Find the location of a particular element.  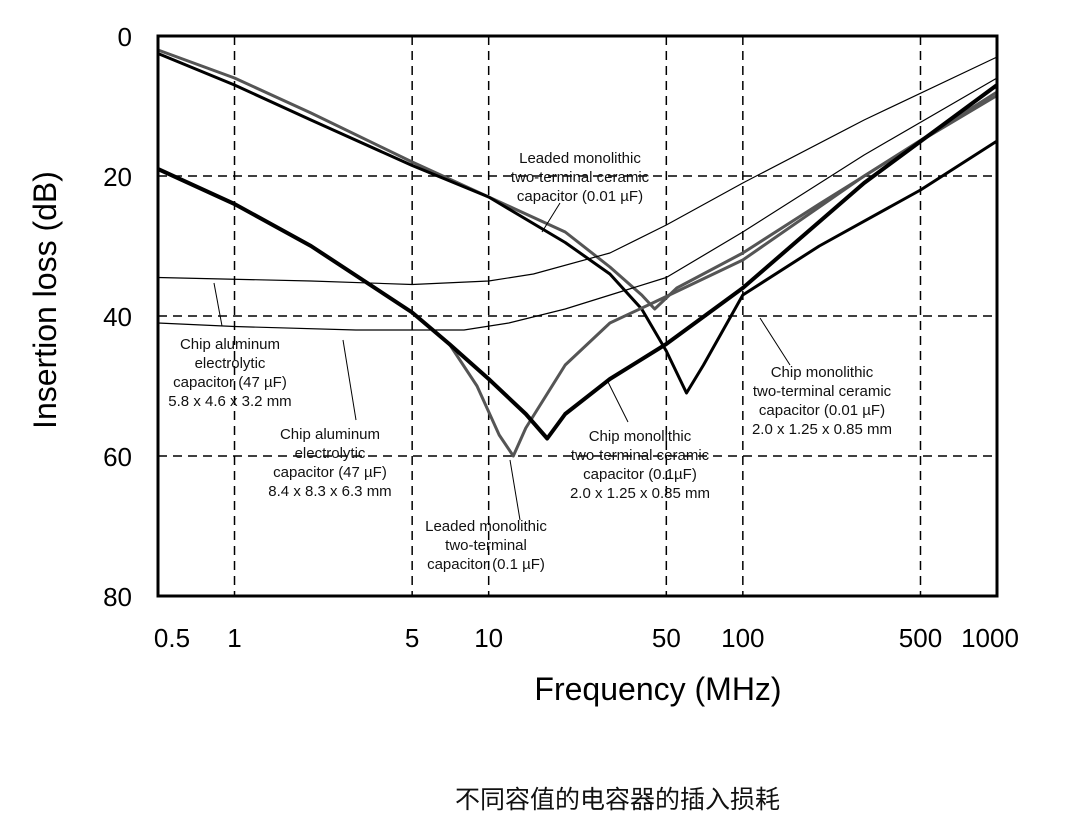

y-tick-label: 40 is located at coordinates (117, 317).